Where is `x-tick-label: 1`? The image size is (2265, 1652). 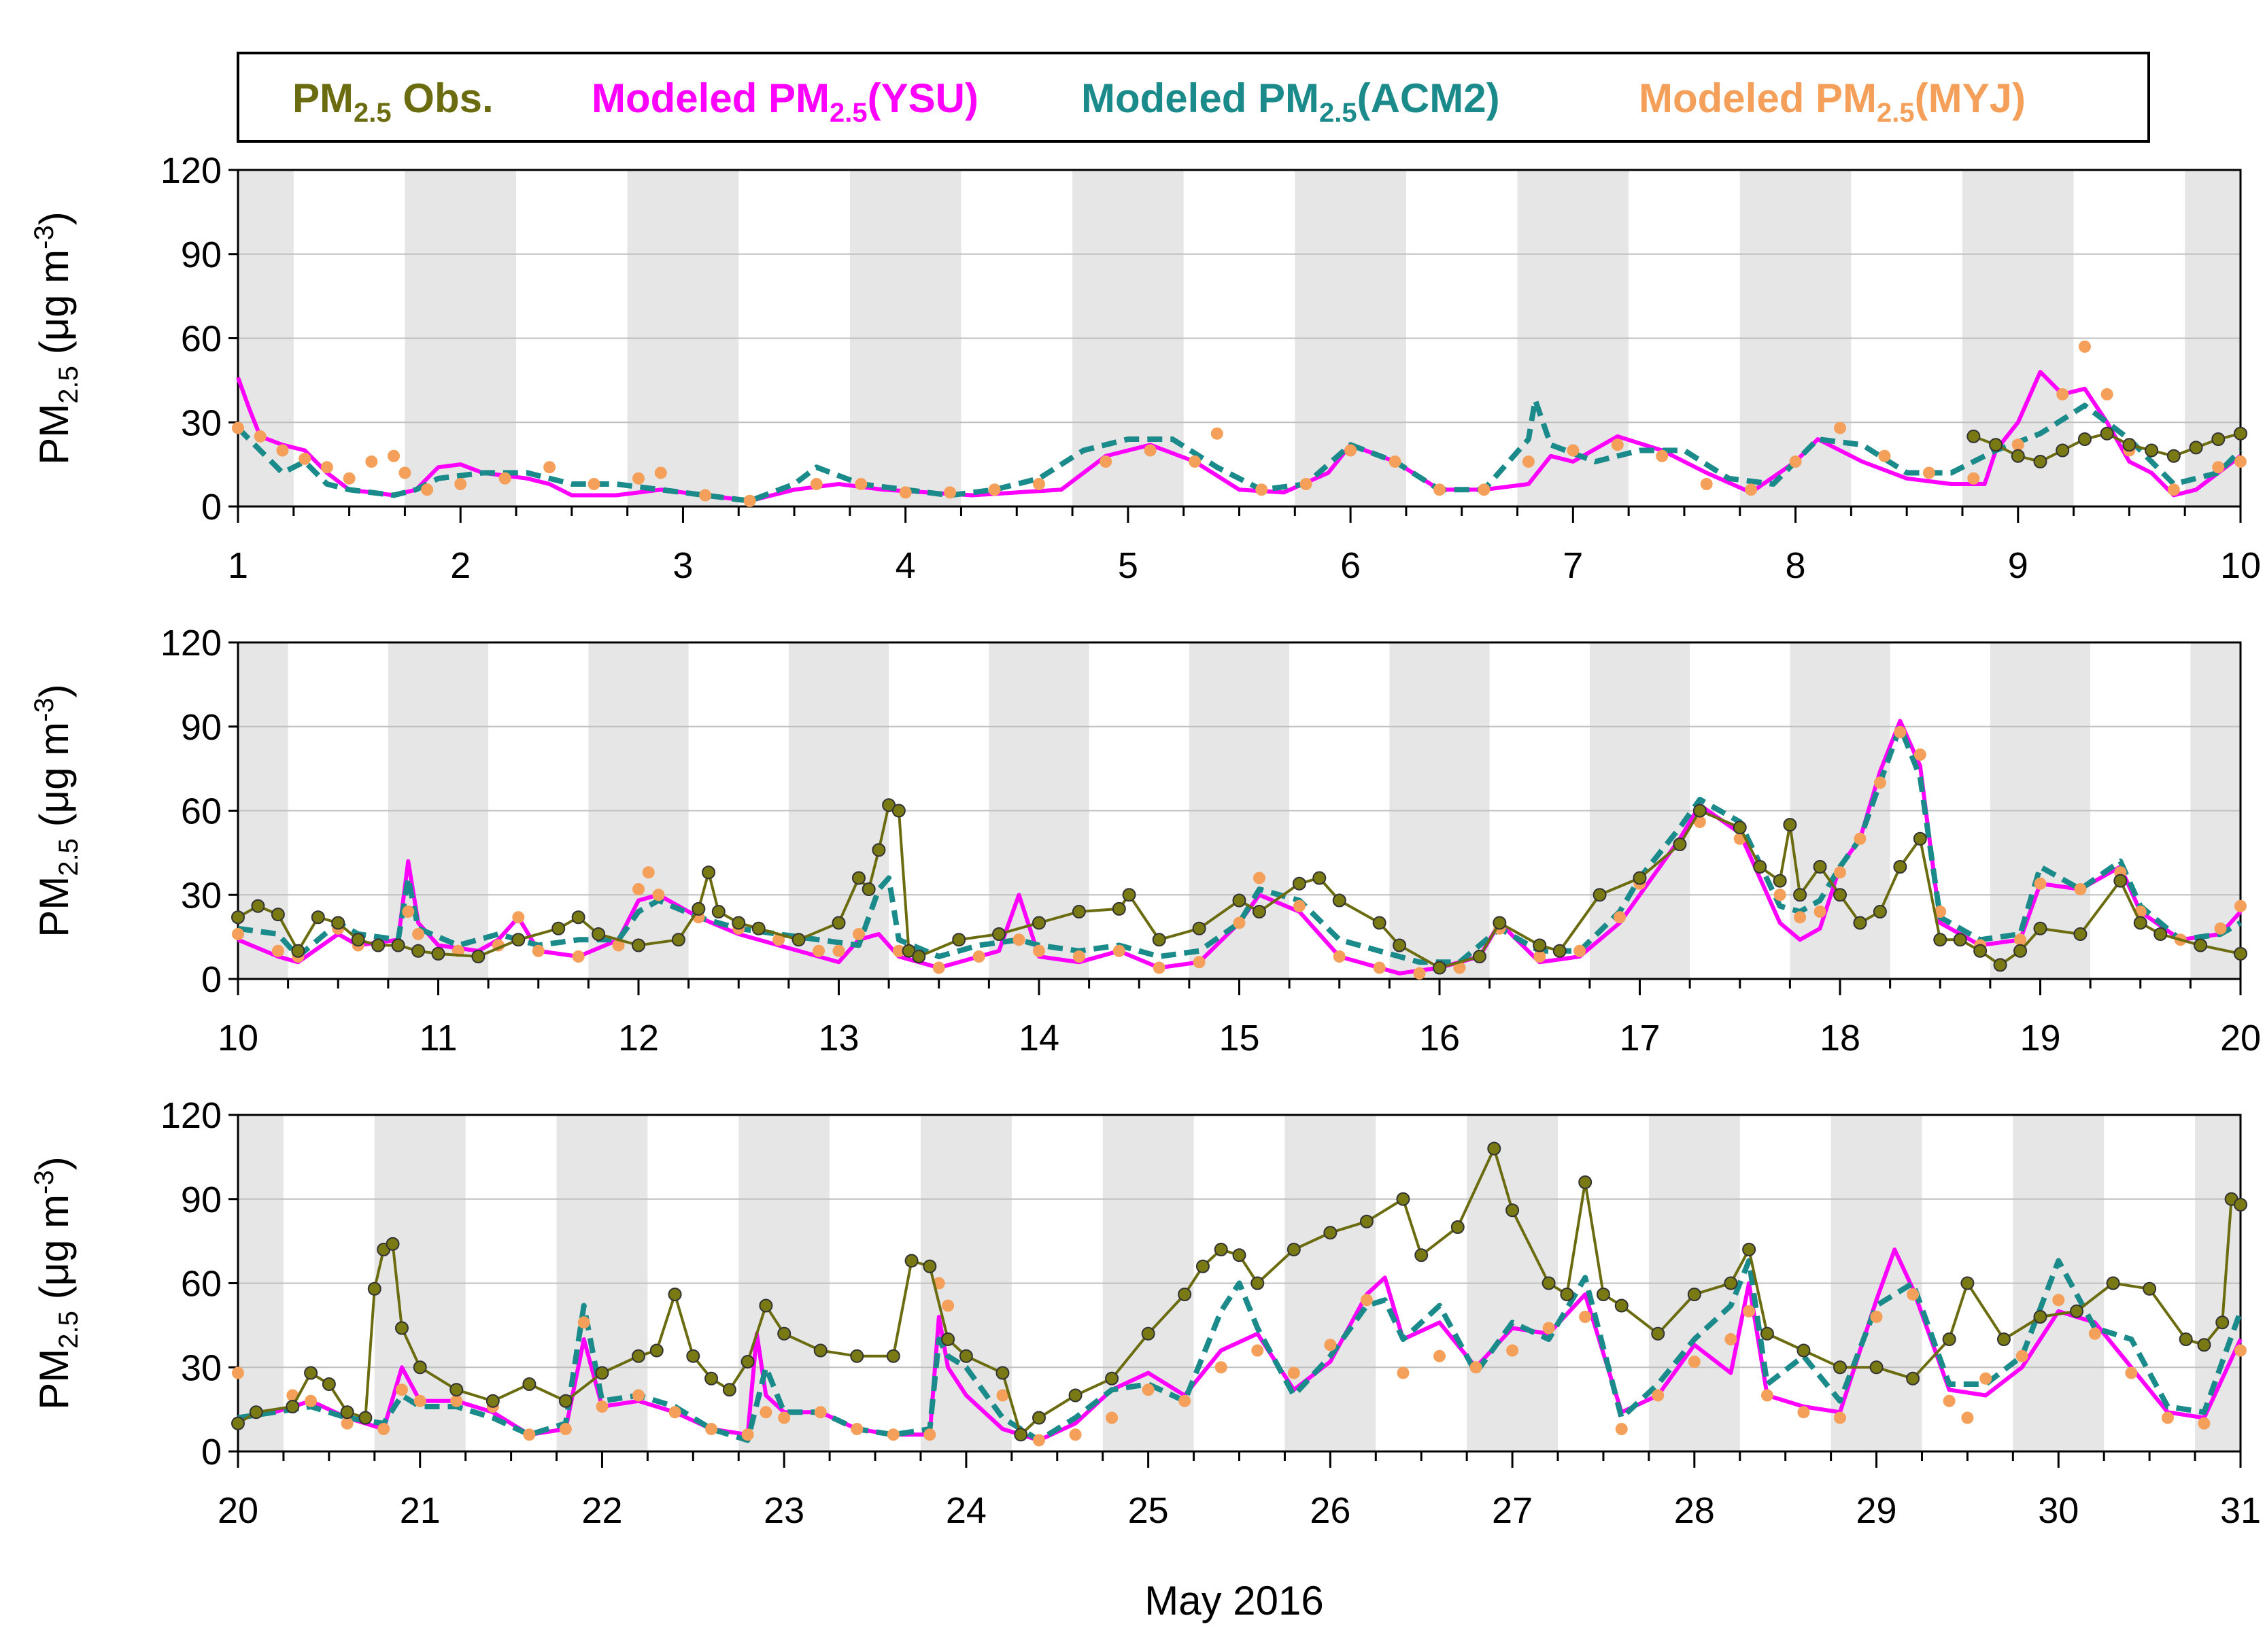 x-tick-label: 1 is located at coordinates (238, 565).